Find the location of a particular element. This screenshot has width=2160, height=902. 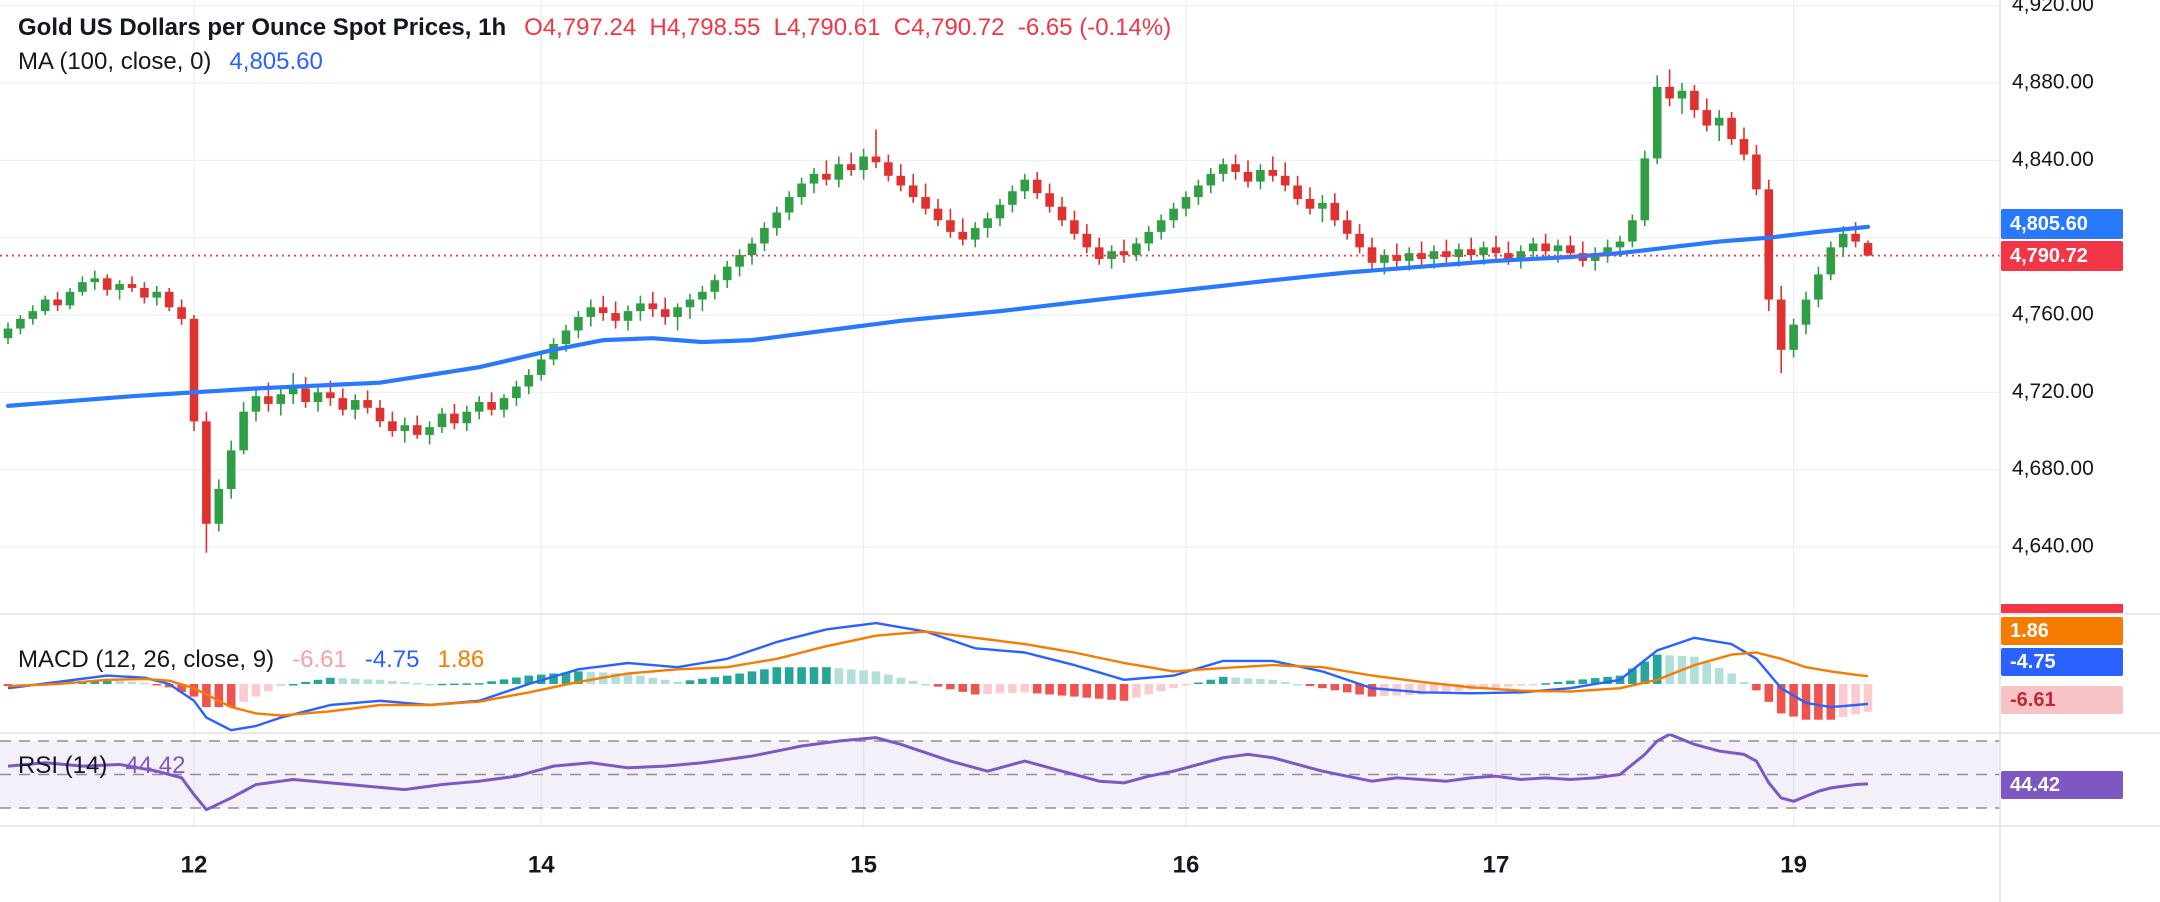

macd-hist-value: -6.61 is located at coordinates (319, 659).